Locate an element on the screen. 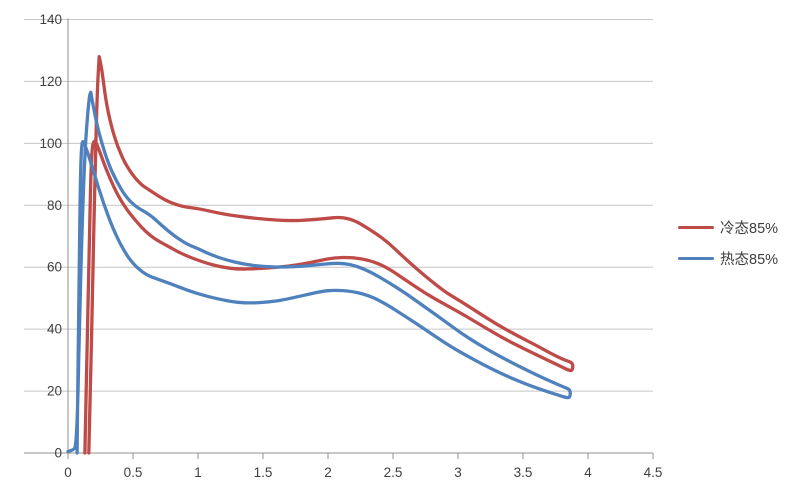 Image resolution: width=799 pixels, height=491 pixels. legend-label-cold: 冷态85% is located at coordinates (749, 229).